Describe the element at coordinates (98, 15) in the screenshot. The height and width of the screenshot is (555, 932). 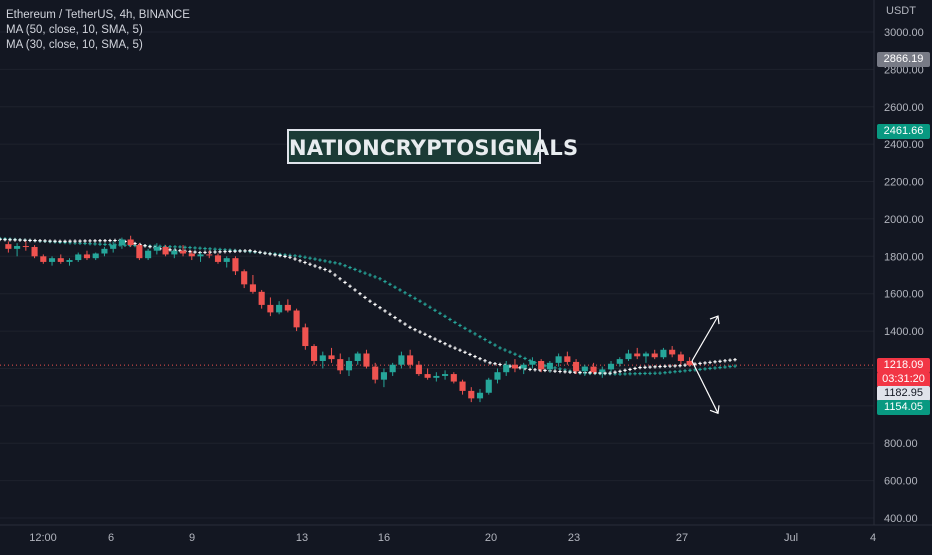
I see `legend-symbol: Ethereum / TetherUS, 4h, BINANCE` at that location.